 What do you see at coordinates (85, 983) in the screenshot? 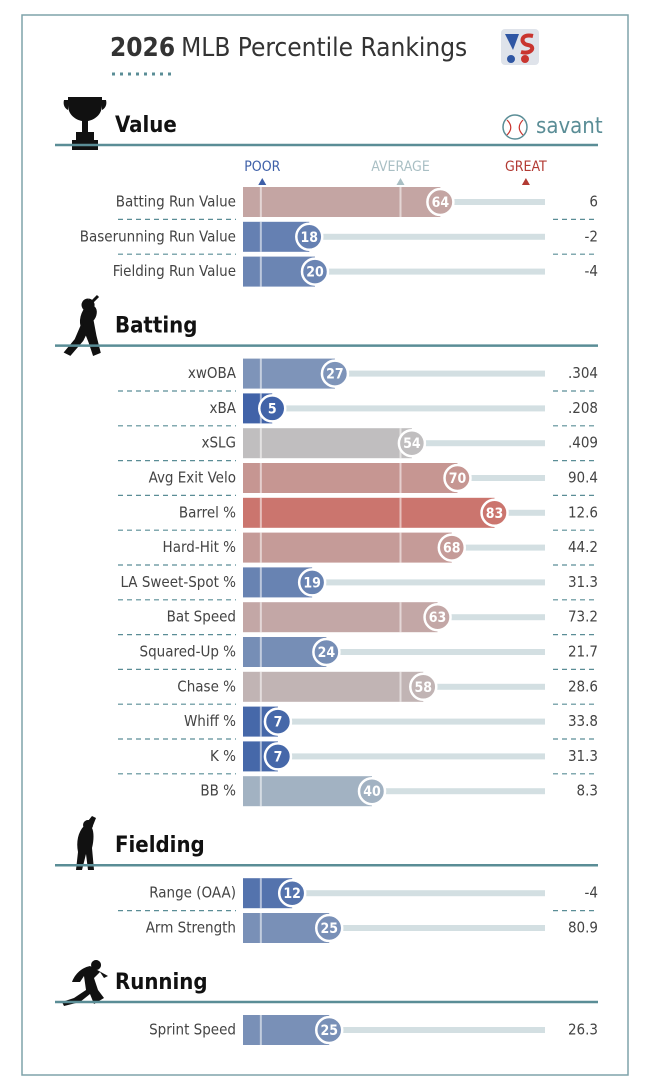
I see `runner-icon` at bounding box center [85, 983].